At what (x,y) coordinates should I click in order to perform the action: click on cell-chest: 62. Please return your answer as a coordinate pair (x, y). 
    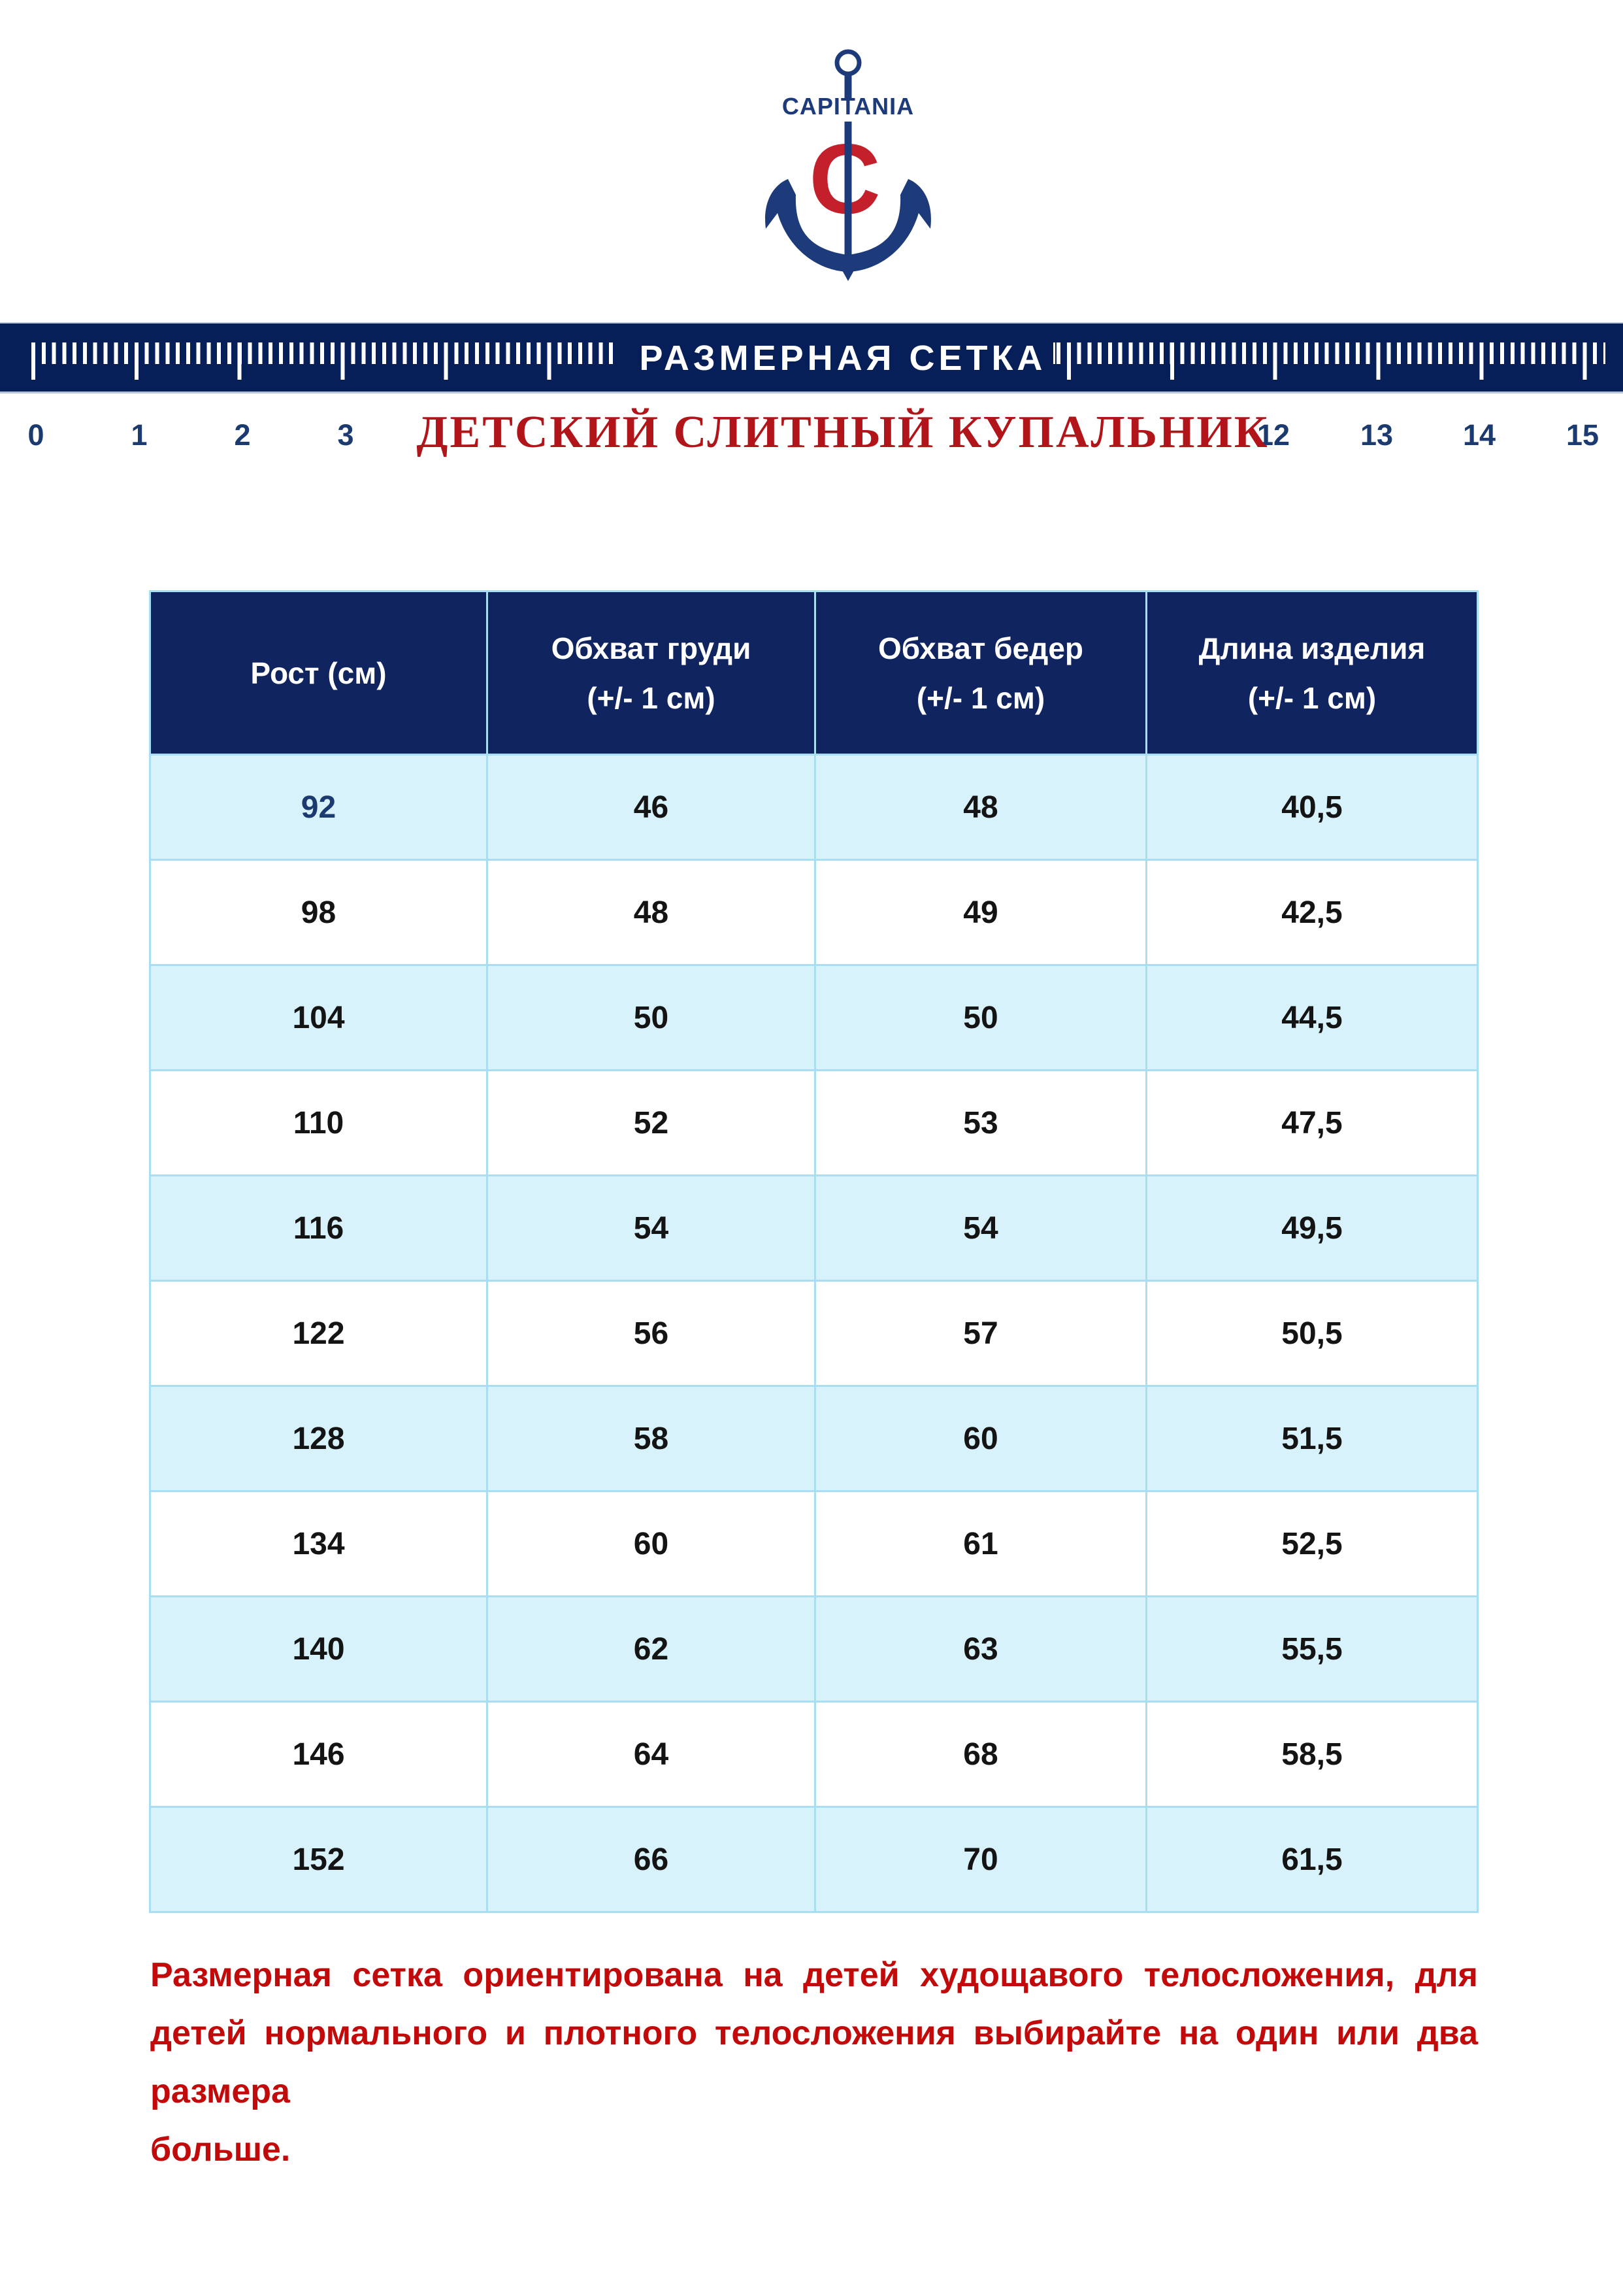
    Looking at the image, I should click on (651, 1649).